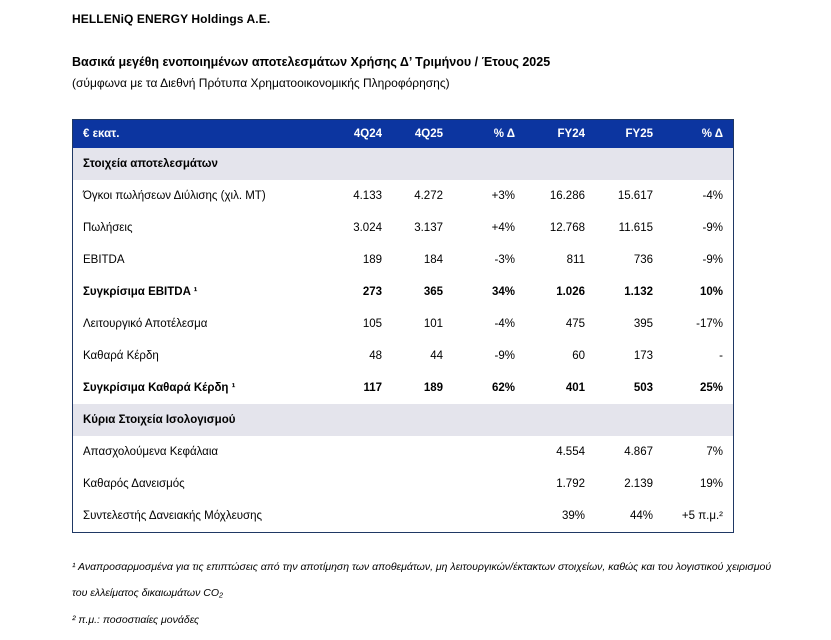 The width and height of the screenshot is (831, 640). Describe the element at coordinates (134, 484) in the screenshot. I see `row-label: Καθαρός Δανεισμός` at that location.